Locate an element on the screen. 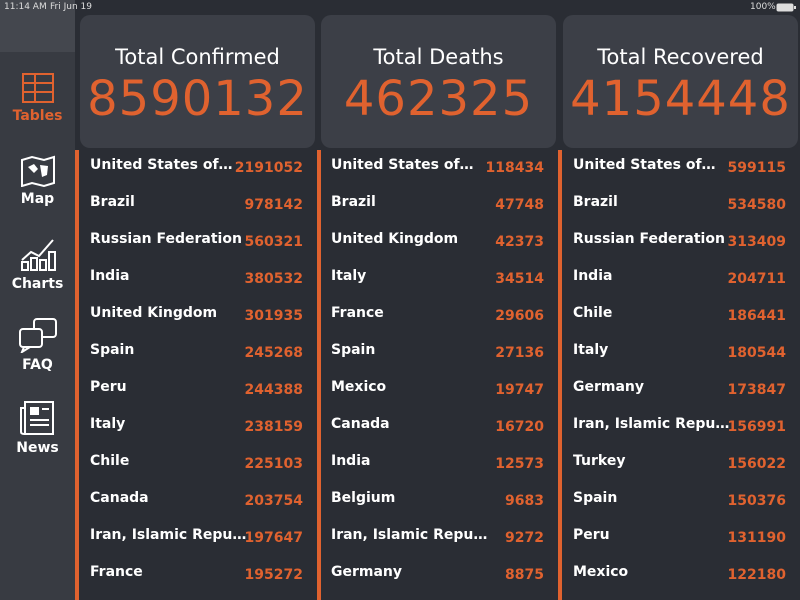 This screenshot has height=600, width=800. status-bar: 11:14 AM Fri Jun 19 100% is located at coordinates (400, 7).